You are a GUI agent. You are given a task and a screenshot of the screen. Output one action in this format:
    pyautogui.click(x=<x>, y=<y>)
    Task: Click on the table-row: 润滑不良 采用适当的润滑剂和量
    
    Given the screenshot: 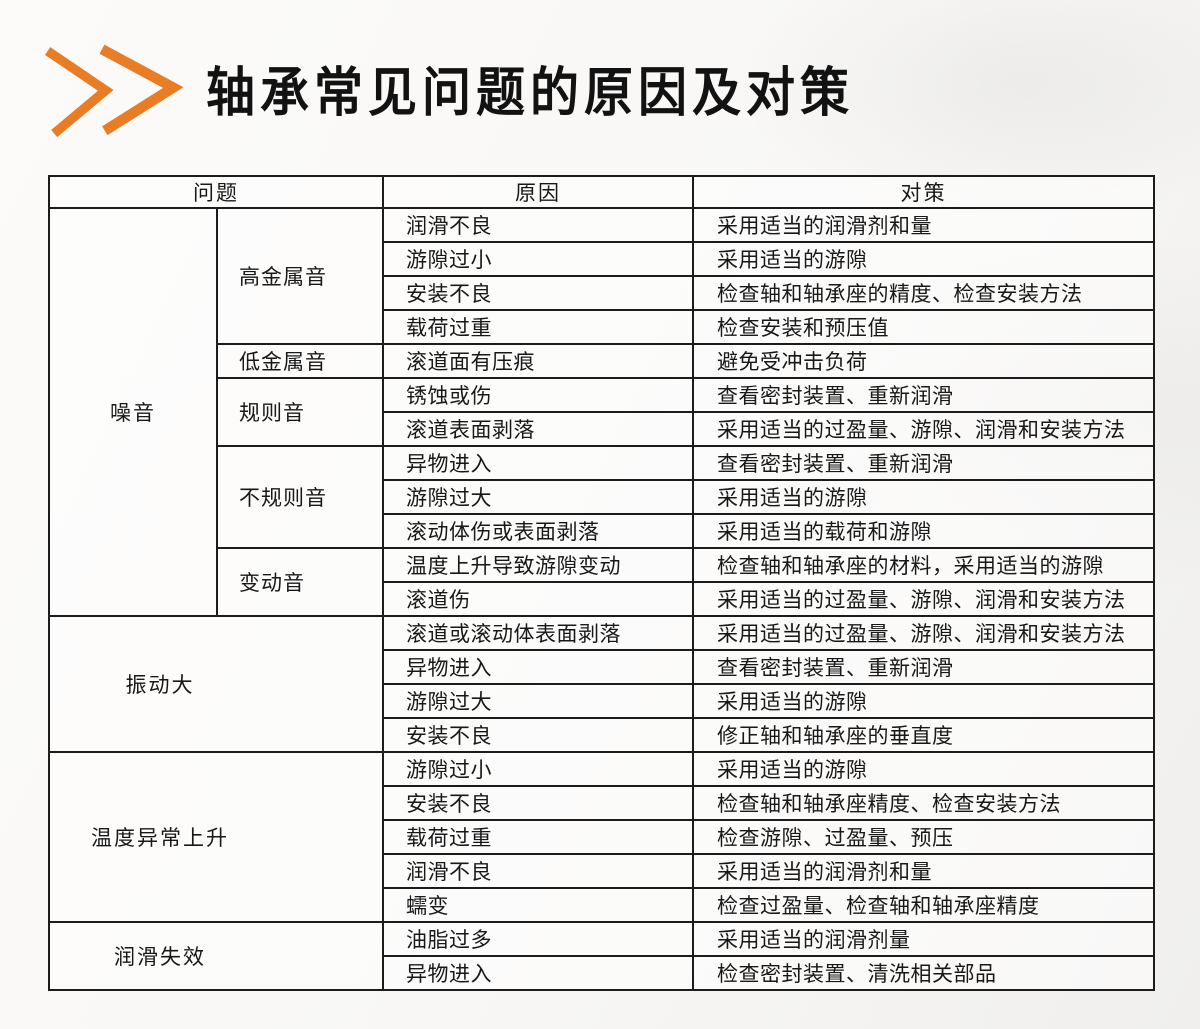 What is the action you would take?
    pyautogui.click(x=602, y=871)
    